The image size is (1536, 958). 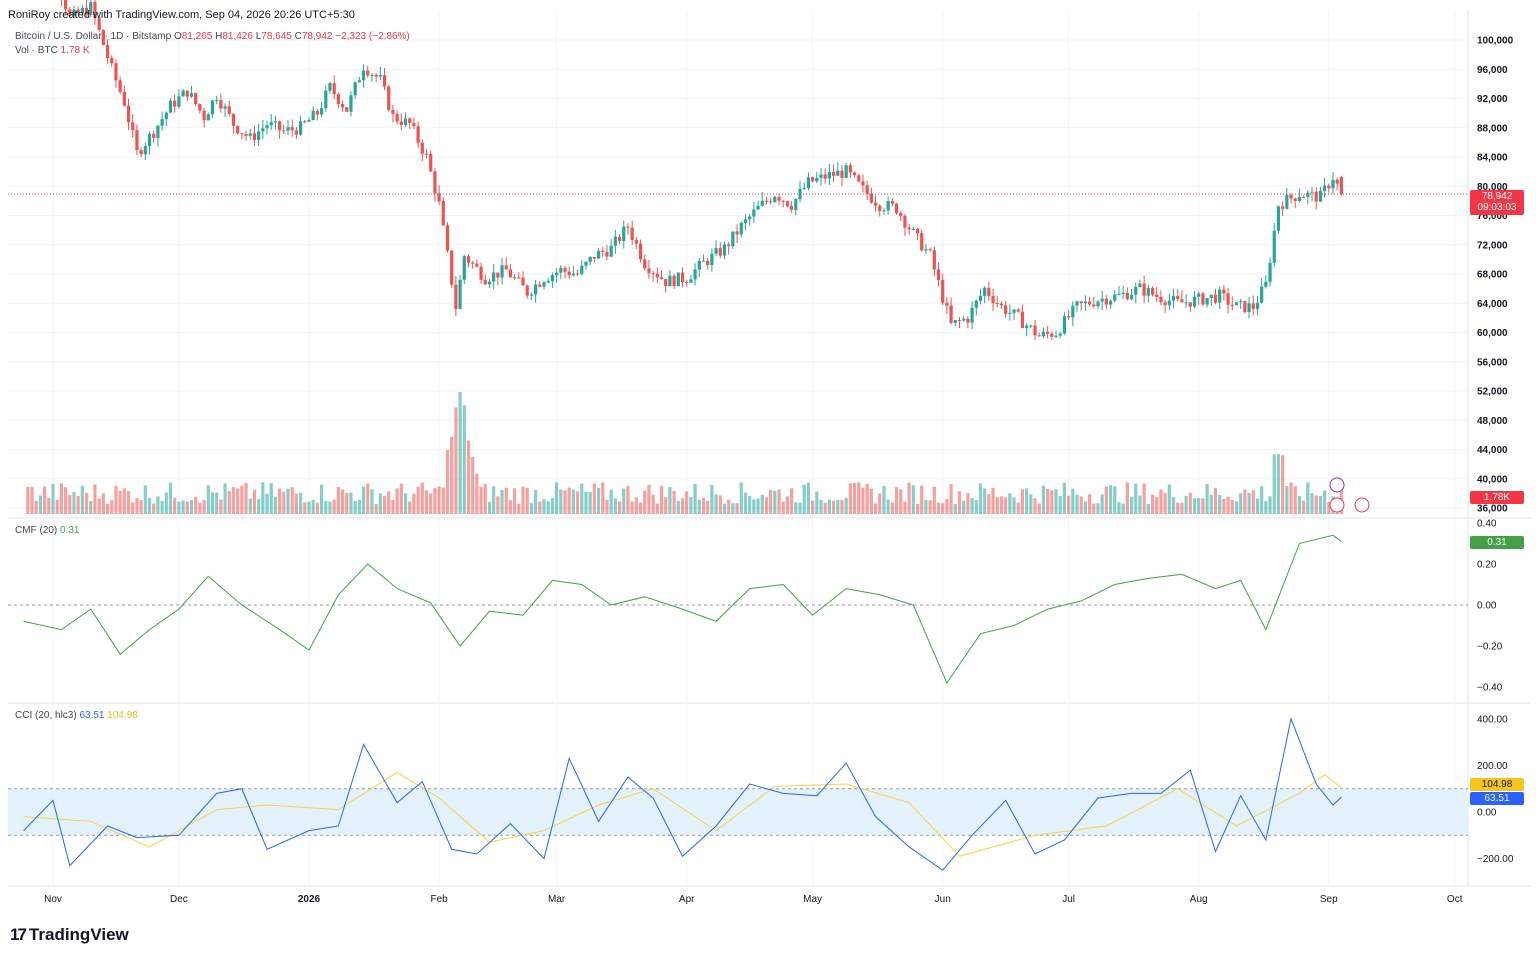 I want to click on tradingview-logo: 17 TradingView, so click(x=69, y=935).